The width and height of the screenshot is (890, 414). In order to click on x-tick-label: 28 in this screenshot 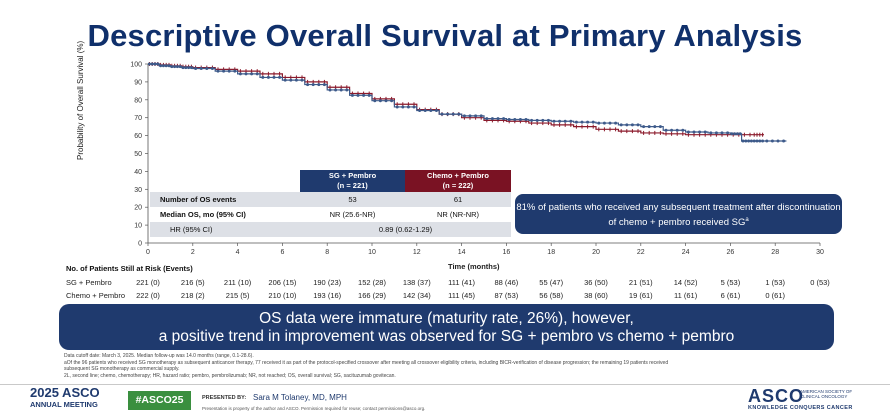, I will do `click(775, 252)`.